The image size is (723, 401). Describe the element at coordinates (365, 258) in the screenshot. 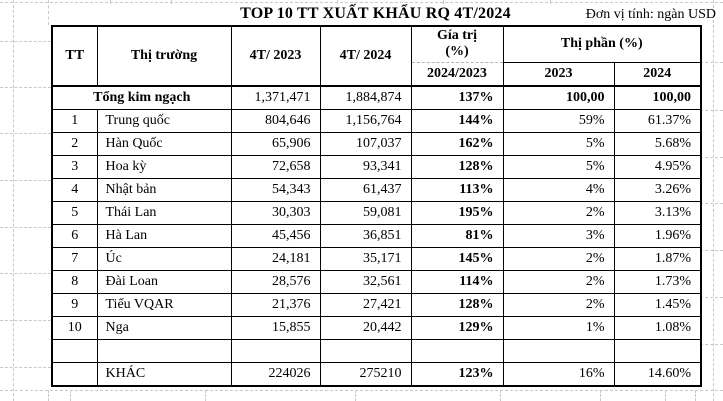

I see `cell-value-2024: 35,171` at that location.